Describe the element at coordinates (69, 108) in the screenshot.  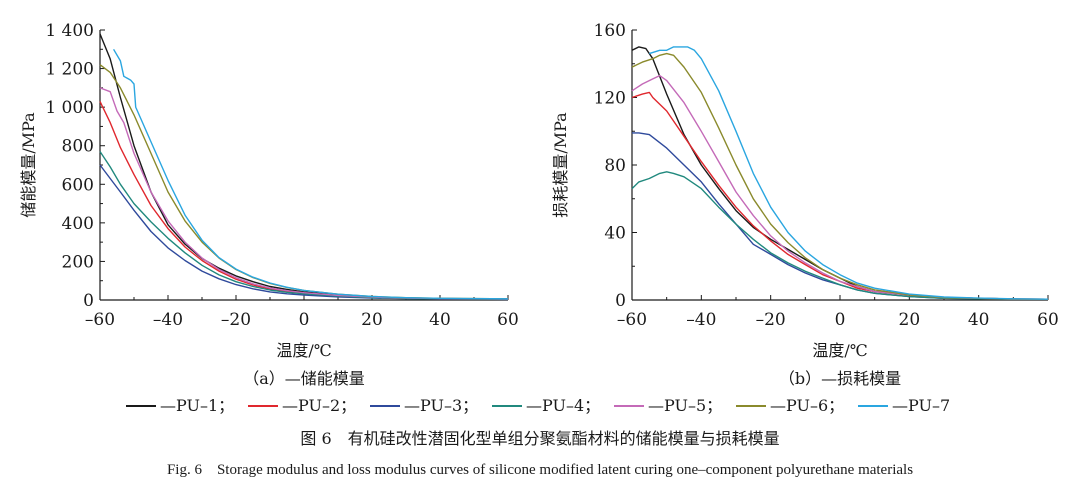
I see `y-tick-label: 1 000` at that location.